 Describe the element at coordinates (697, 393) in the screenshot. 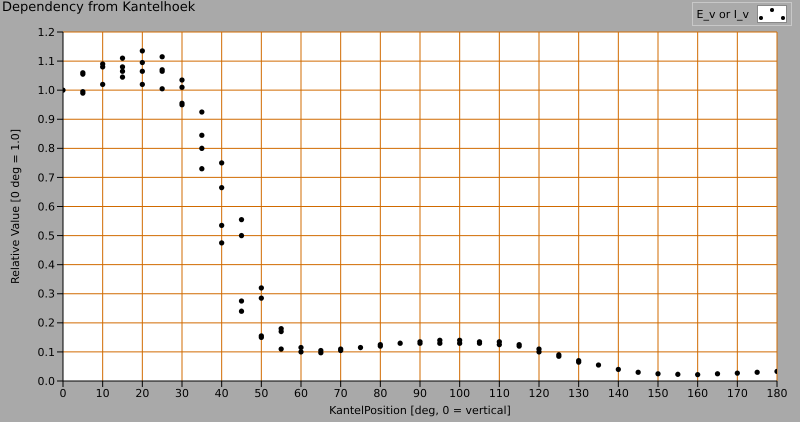

I see `x-tick-label: 160` at that location.